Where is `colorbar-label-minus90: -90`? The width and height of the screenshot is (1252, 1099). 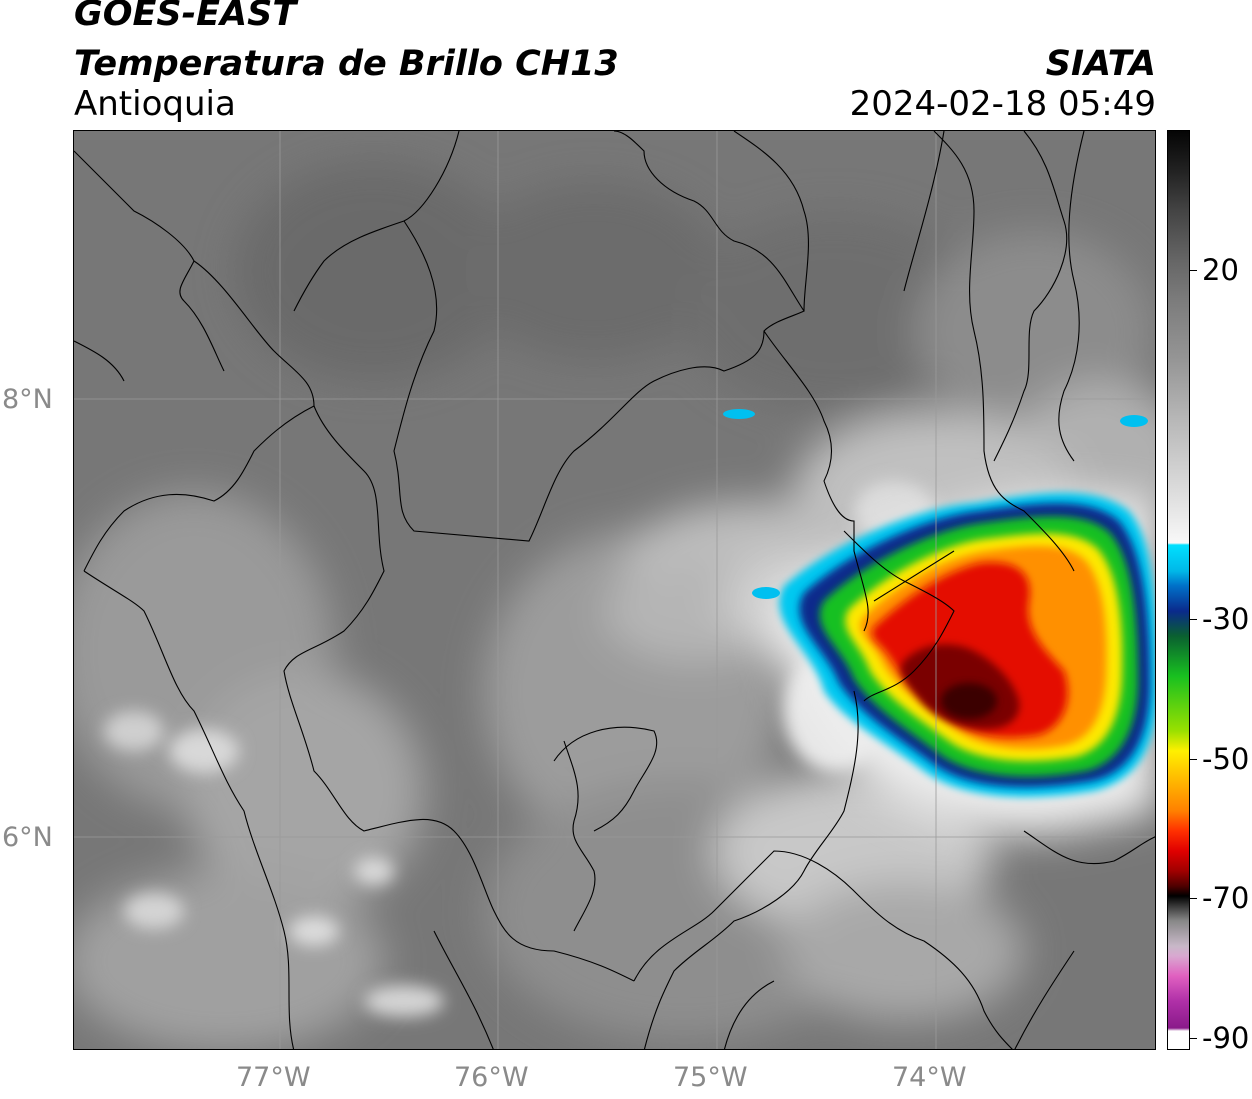 colorbar-label-minus90: -90 is located at coordinates (1226, 1038).